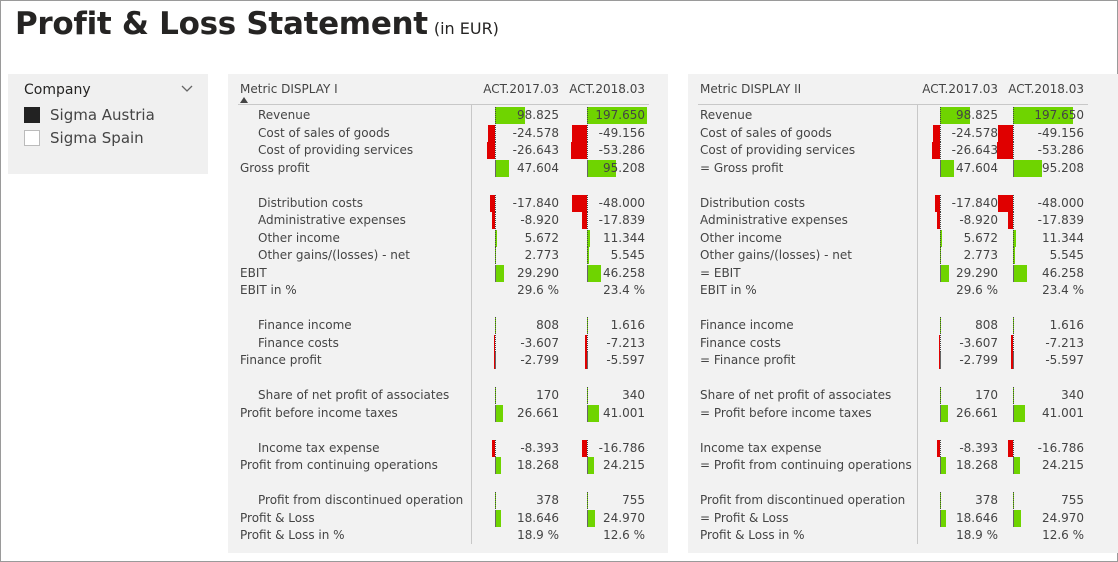  What do you see at coordinates (625, 343) in the screenshot?
I see `value-act-2018: -7.213` at bounding box center [625, 343].